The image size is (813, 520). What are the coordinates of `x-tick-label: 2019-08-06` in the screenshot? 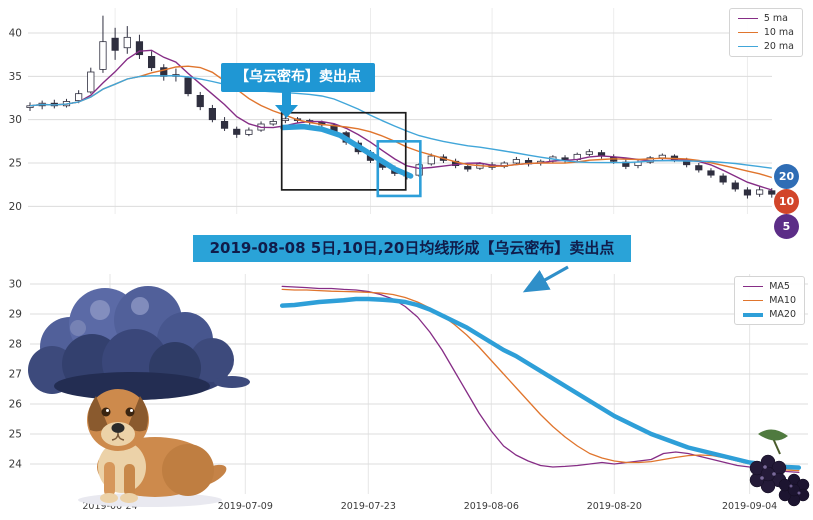 It's located at (491, 506).